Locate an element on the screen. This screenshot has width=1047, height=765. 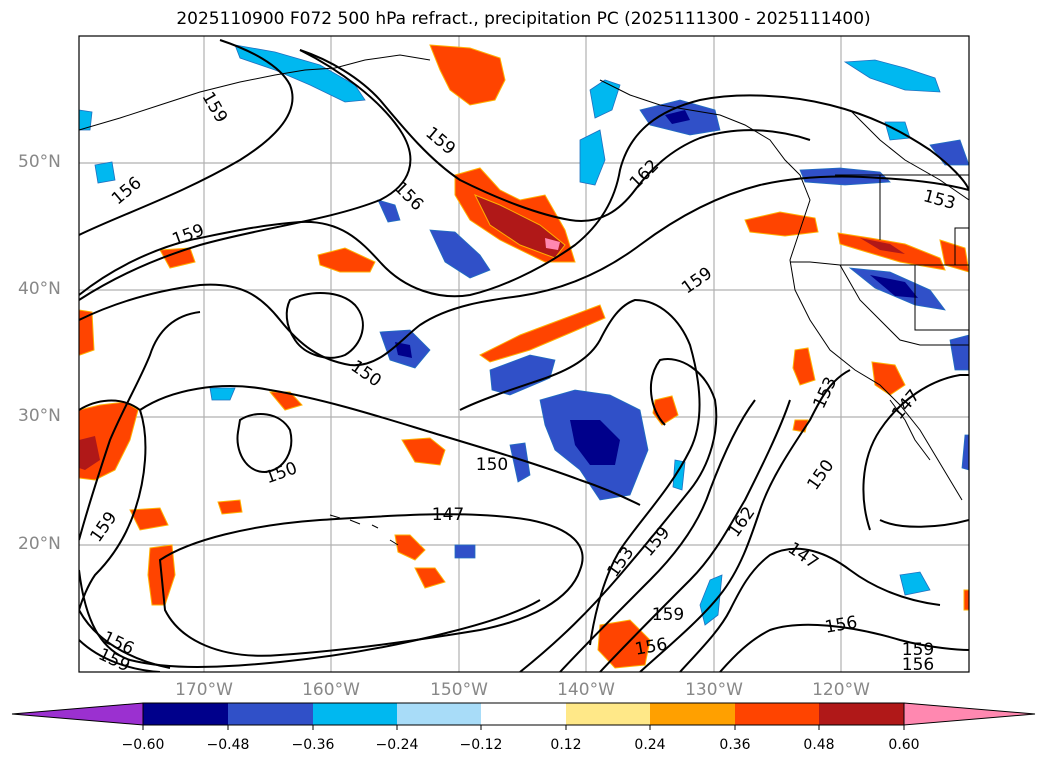
colorbar-tick-label: −0.36 is located at coordinates (313, 745).